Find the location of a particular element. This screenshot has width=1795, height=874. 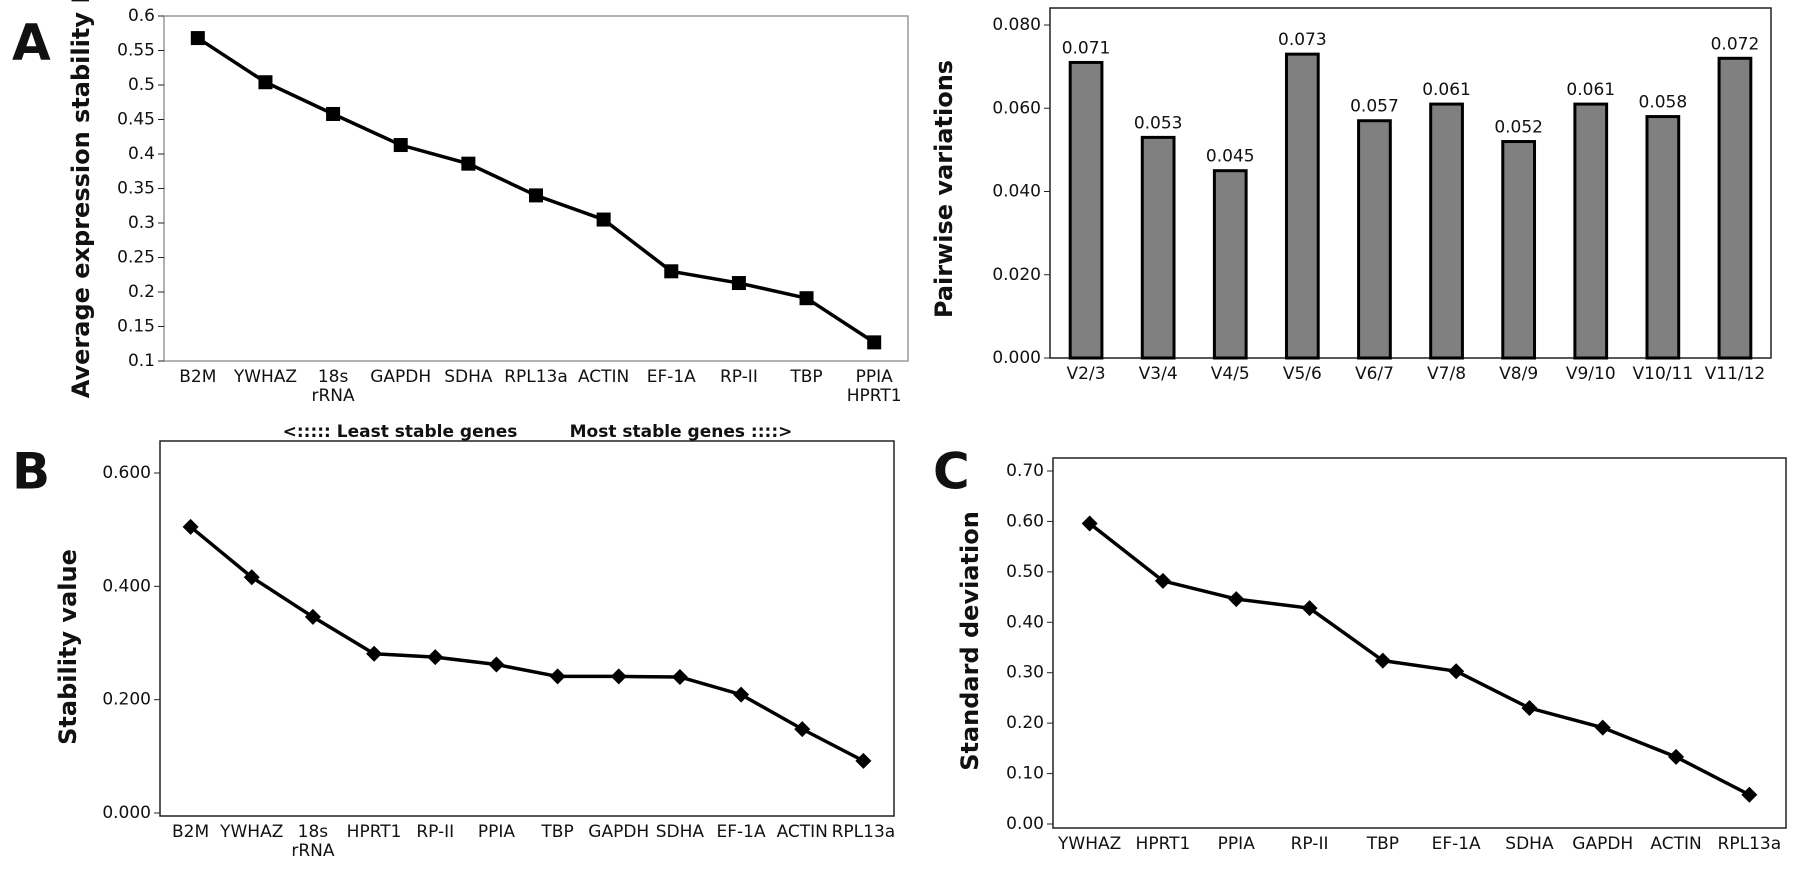

y-tick-label: 0.060 is located at coordinates (1016, 108).